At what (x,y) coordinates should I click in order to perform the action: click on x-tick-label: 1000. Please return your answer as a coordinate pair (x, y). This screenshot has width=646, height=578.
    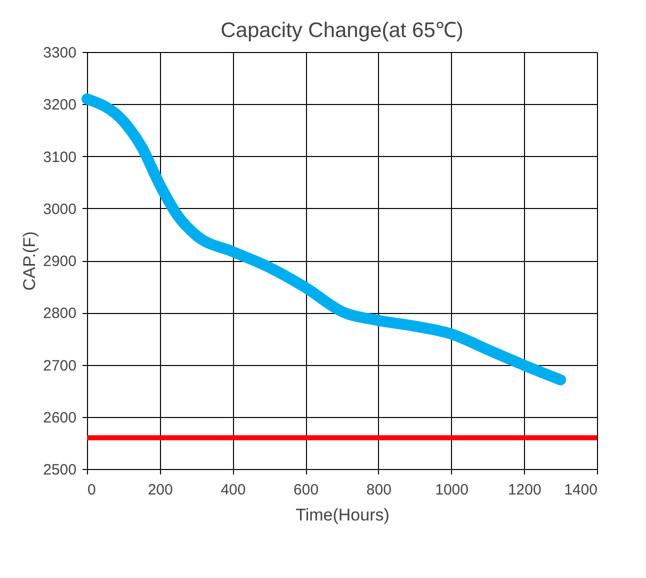
    Looking at the image, I should click on (451, 490).